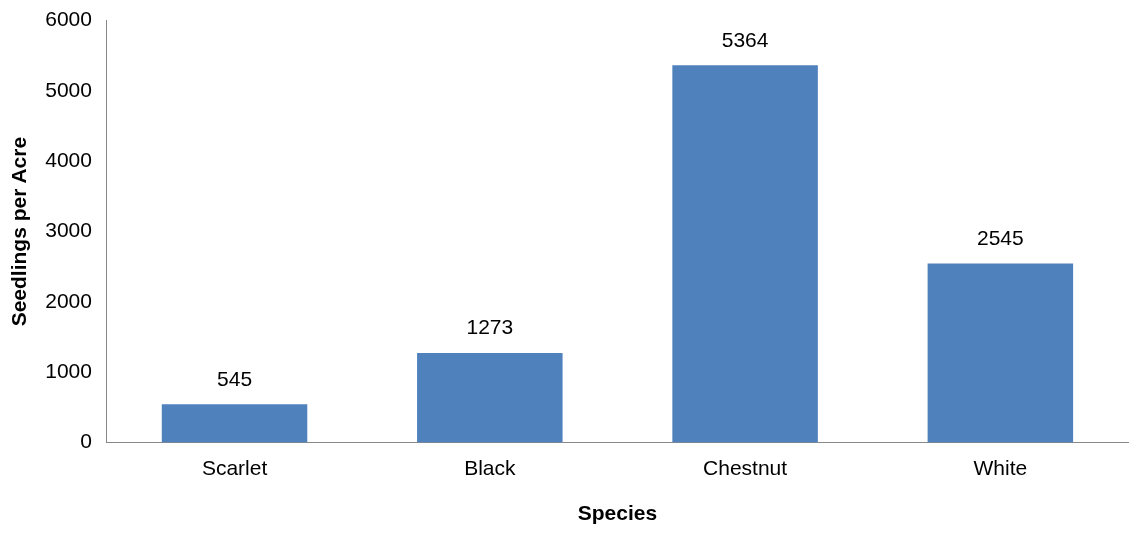 This screenshot has width=1131, height=535. I want to click on y-tick-label: 5000, so click(68, 89).